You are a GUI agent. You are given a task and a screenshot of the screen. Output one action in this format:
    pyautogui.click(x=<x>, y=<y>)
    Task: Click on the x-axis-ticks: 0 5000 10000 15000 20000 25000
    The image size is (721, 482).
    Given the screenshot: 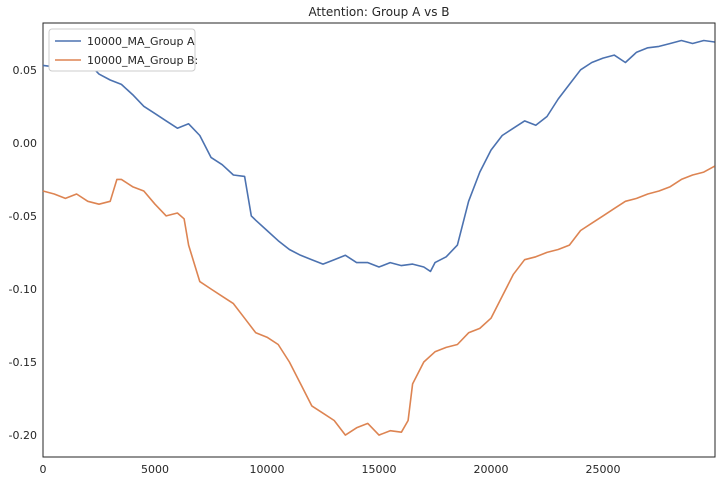 What is the action you would take?
    pyautogui.click(x=330, y=469)
    